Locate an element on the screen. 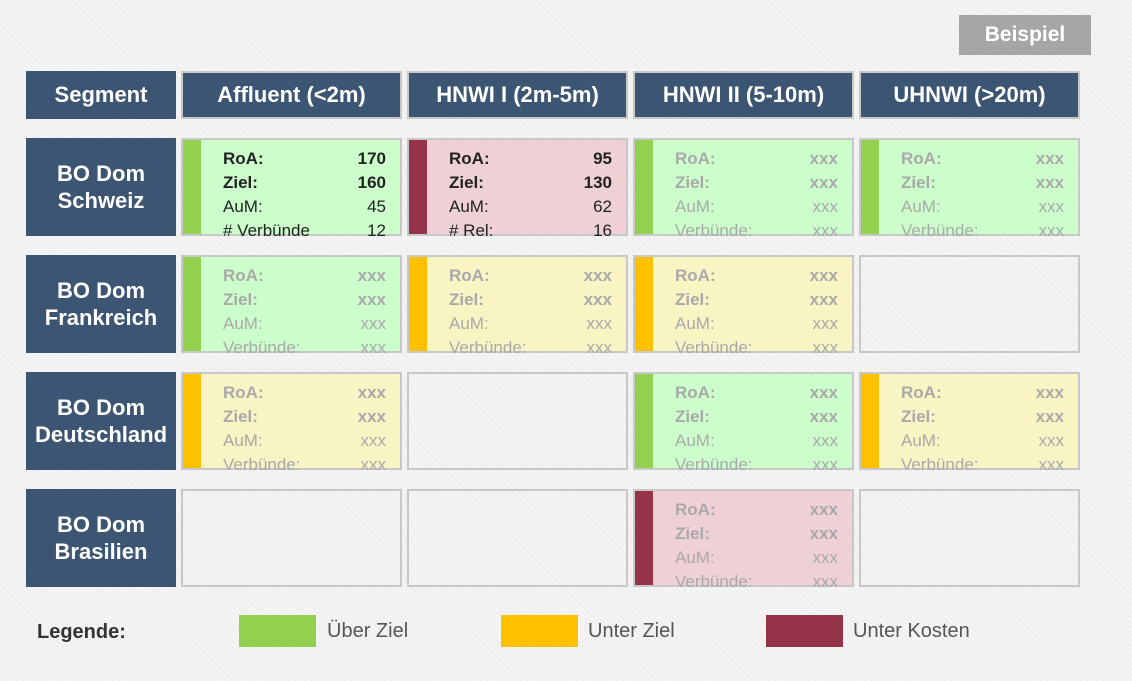  legend-label-over-target: Über Ziel is located at coordinates (368, 631).